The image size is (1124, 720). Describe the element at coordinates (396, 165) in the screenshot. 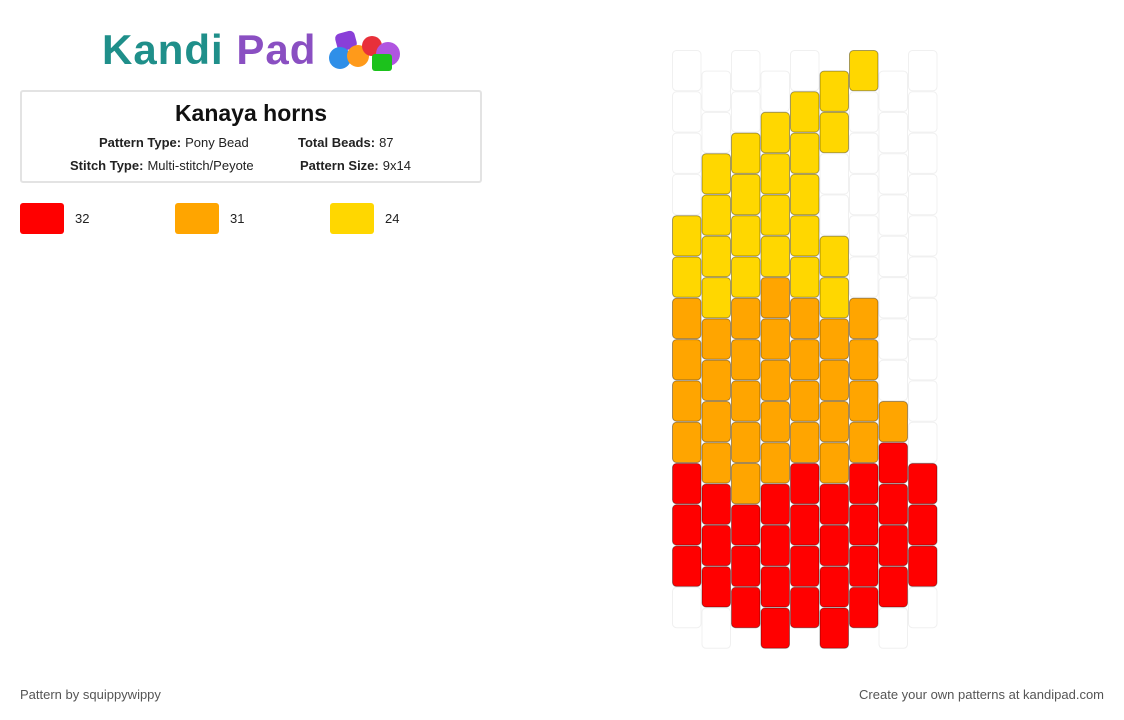

I see `info-value: 9x14` at that location.